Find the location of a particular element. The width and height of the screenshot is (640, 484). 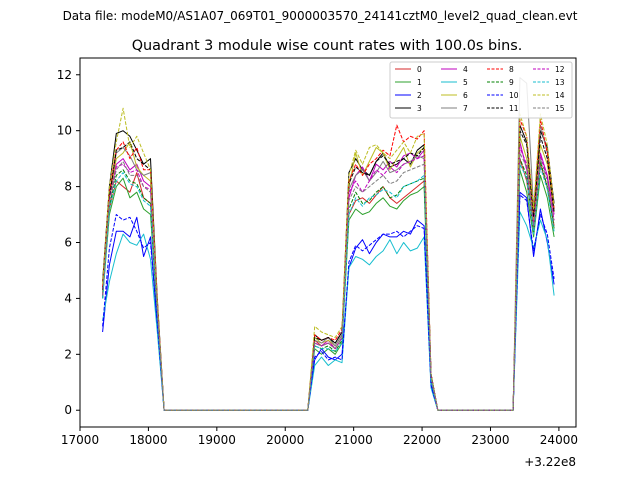

x-tick-label: 22000 is located at coordinates (422, 440).